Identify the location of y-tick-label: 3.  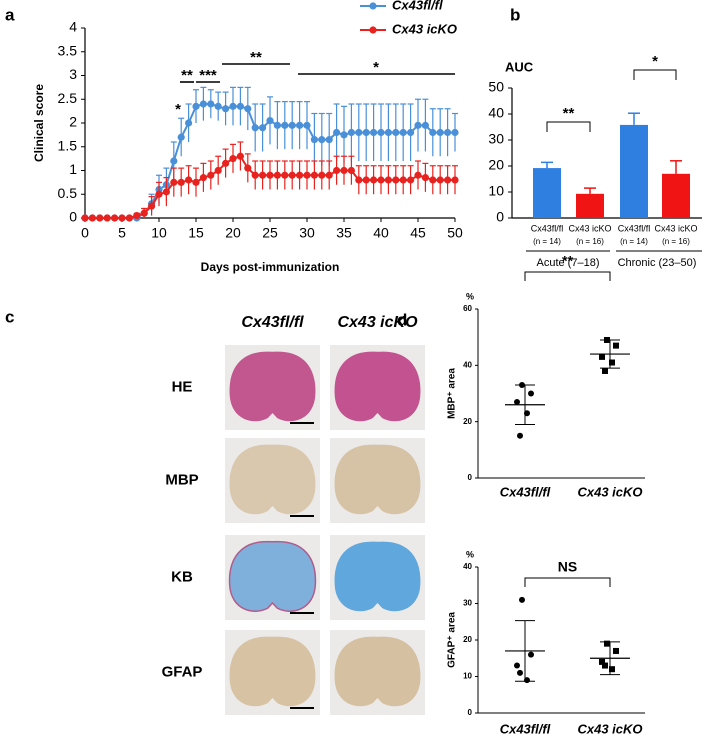
(73, 74).